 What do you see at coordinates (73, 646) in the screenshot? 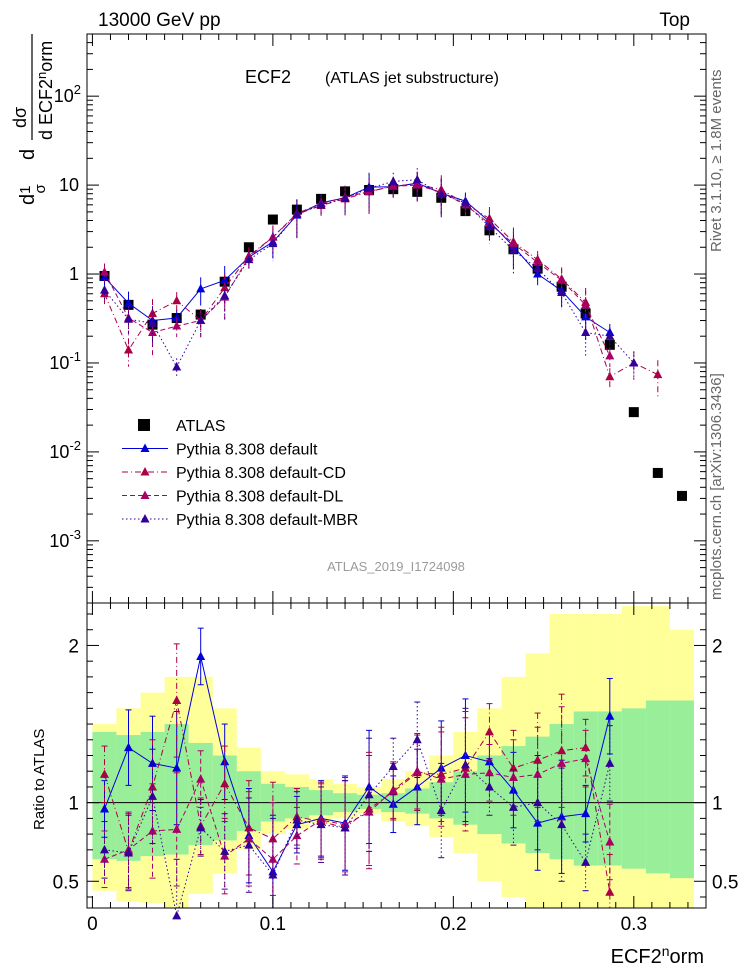
I see `ratio-y-tick-label: 2` at bounding box center [73, 646].